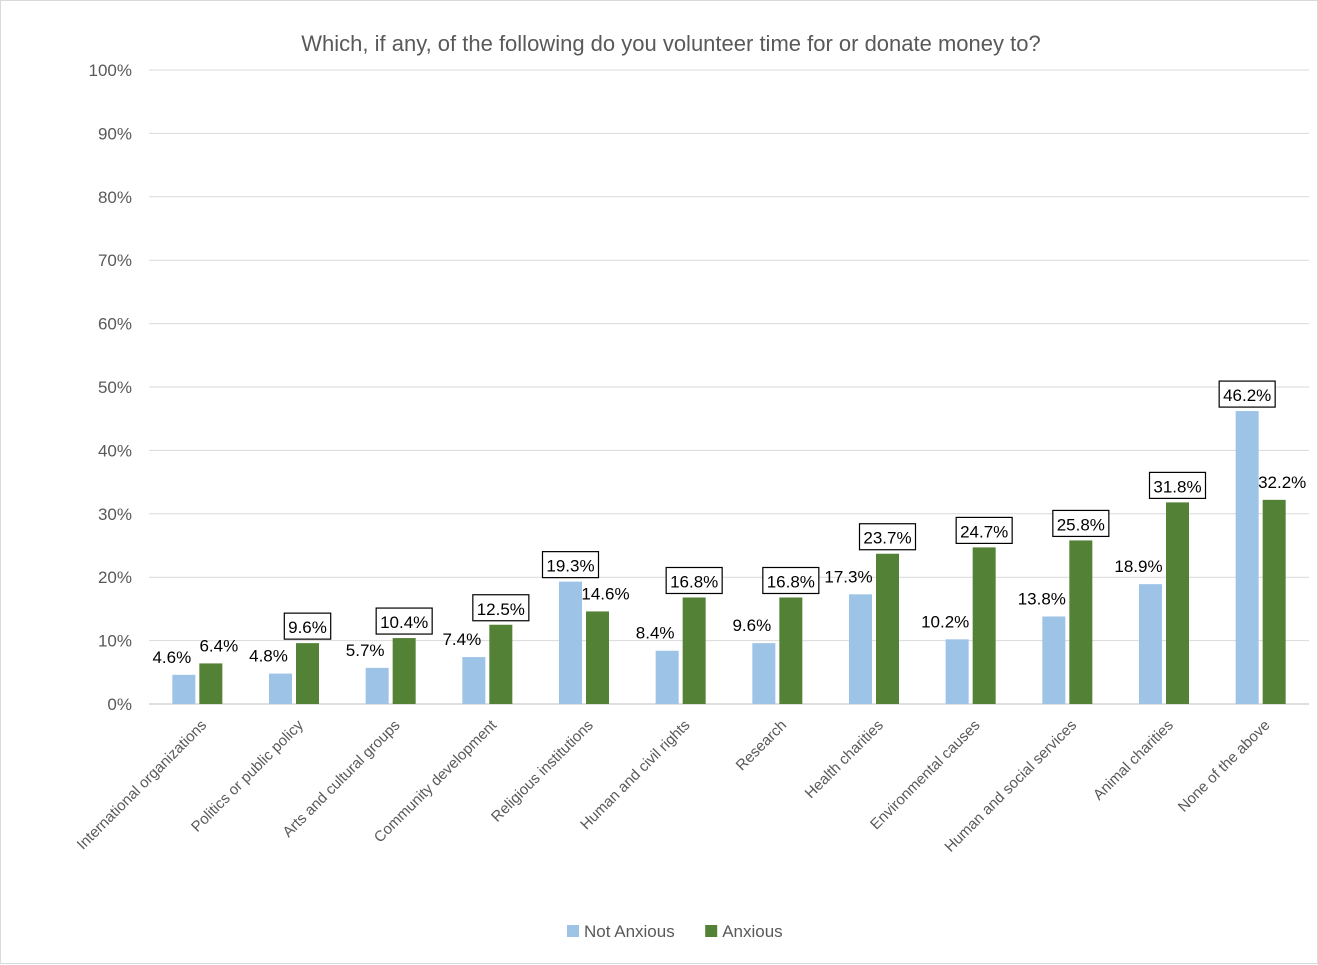 Image resolution: width=1318 pixels, height=965 pixels. I want to click on data-label: 24.7%, so click(984, 531).